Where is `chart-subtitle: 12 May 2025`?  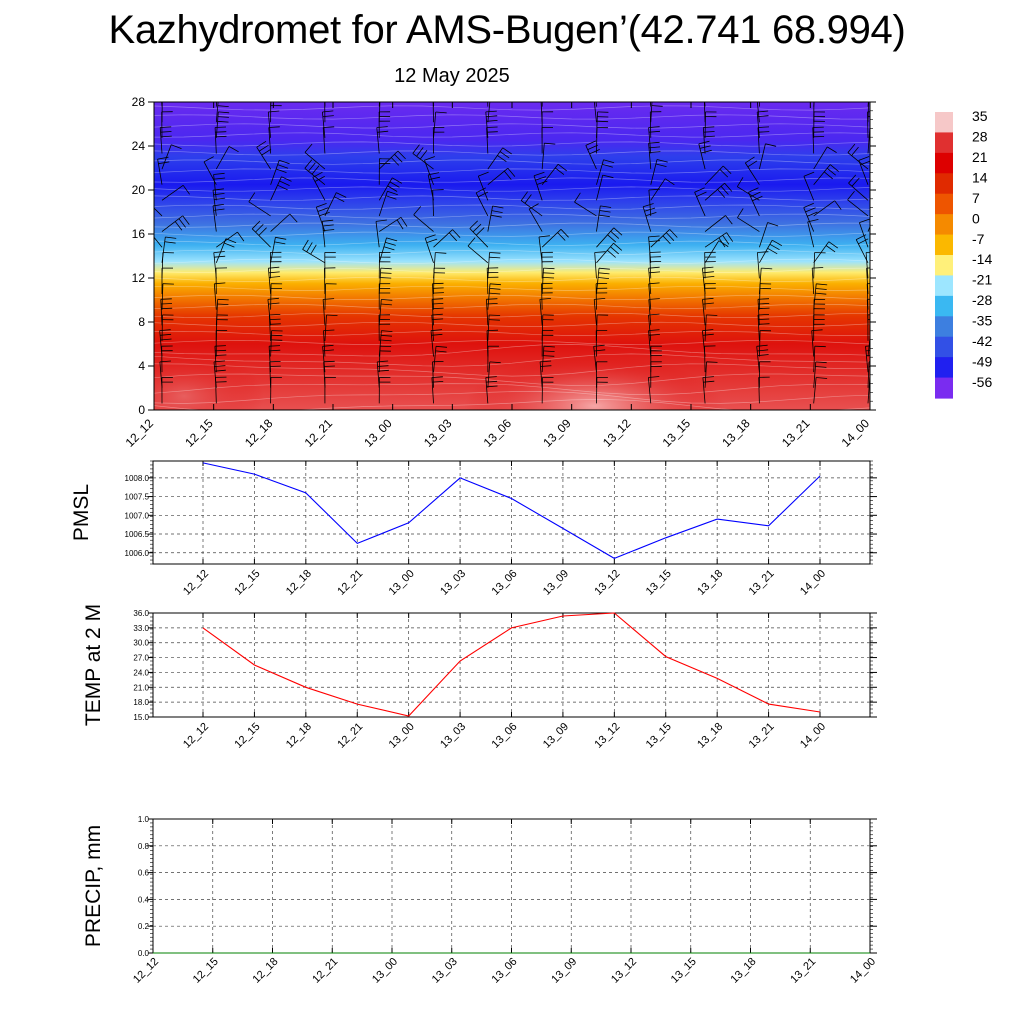
chart-subtitle: 12 May 2025 is located at coordinates (452, 76).